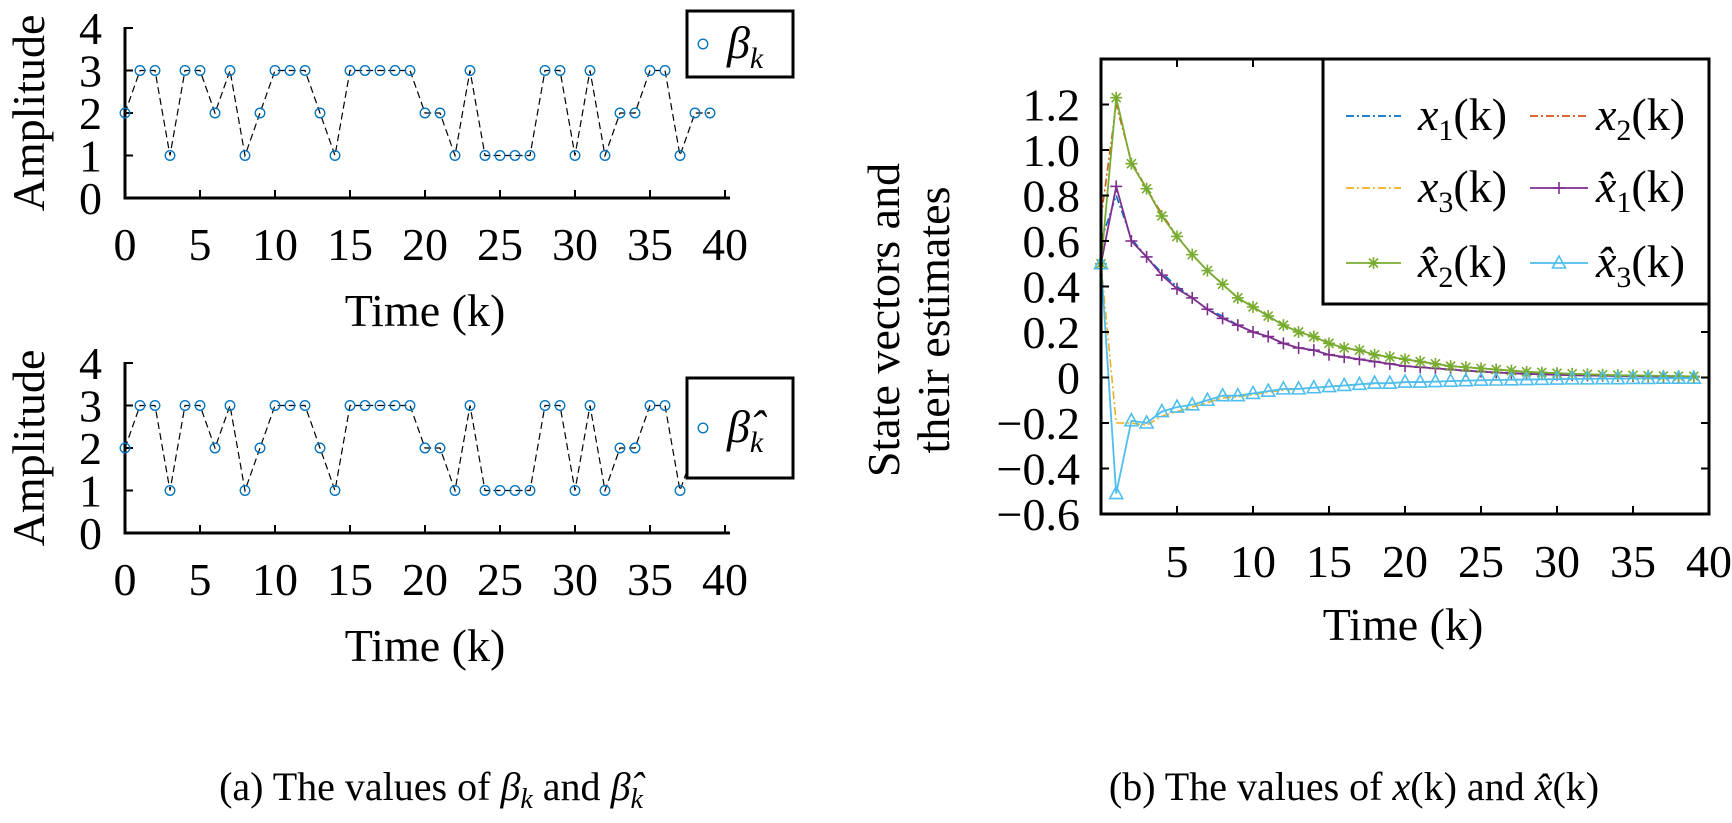  I want to click on legend-item: x1(k), so click(1426, 118).